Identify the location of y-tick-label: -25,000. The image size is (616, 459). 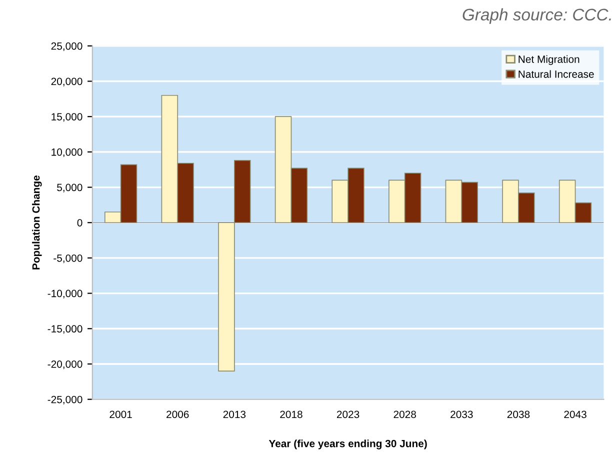
(65, 400).